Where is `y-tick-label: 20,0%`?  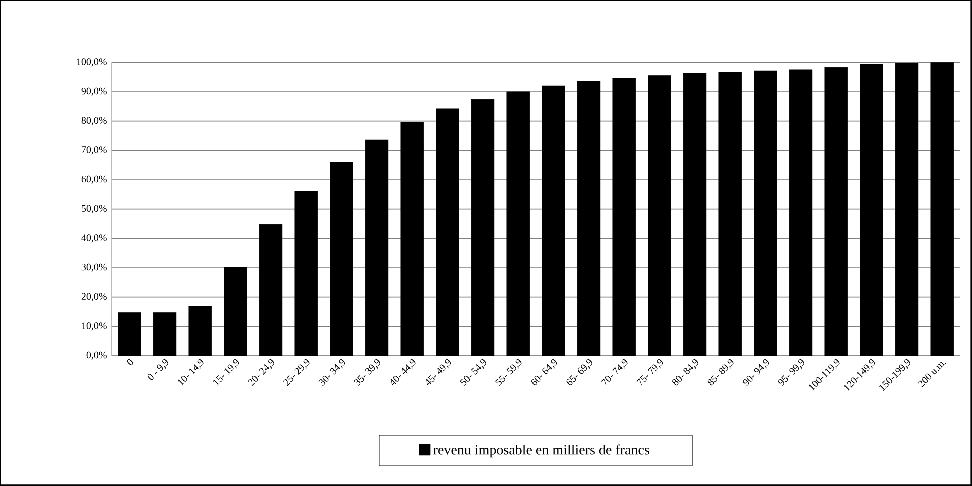
y-tick-label: 20,0% is located at coordinates (94, 297).